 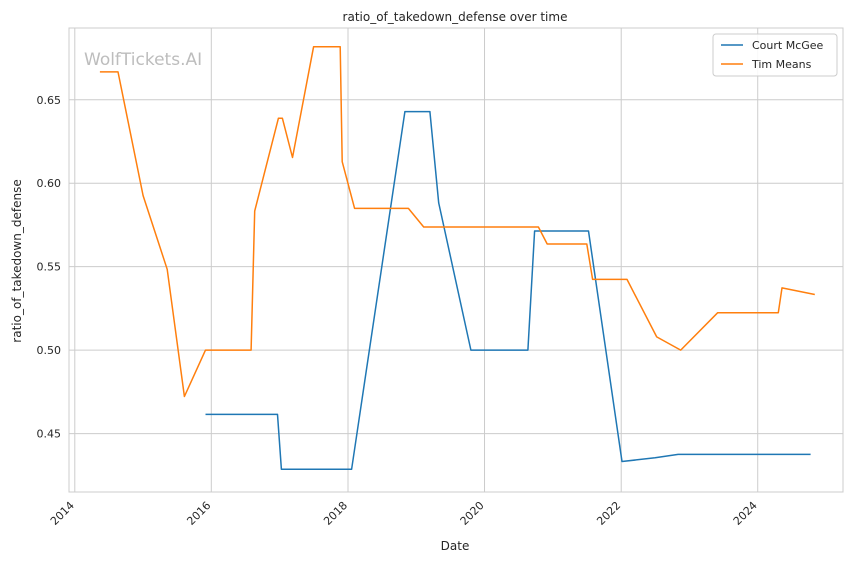 I want to click on y-tick-label: 0.60, so click(x=49, y=183).